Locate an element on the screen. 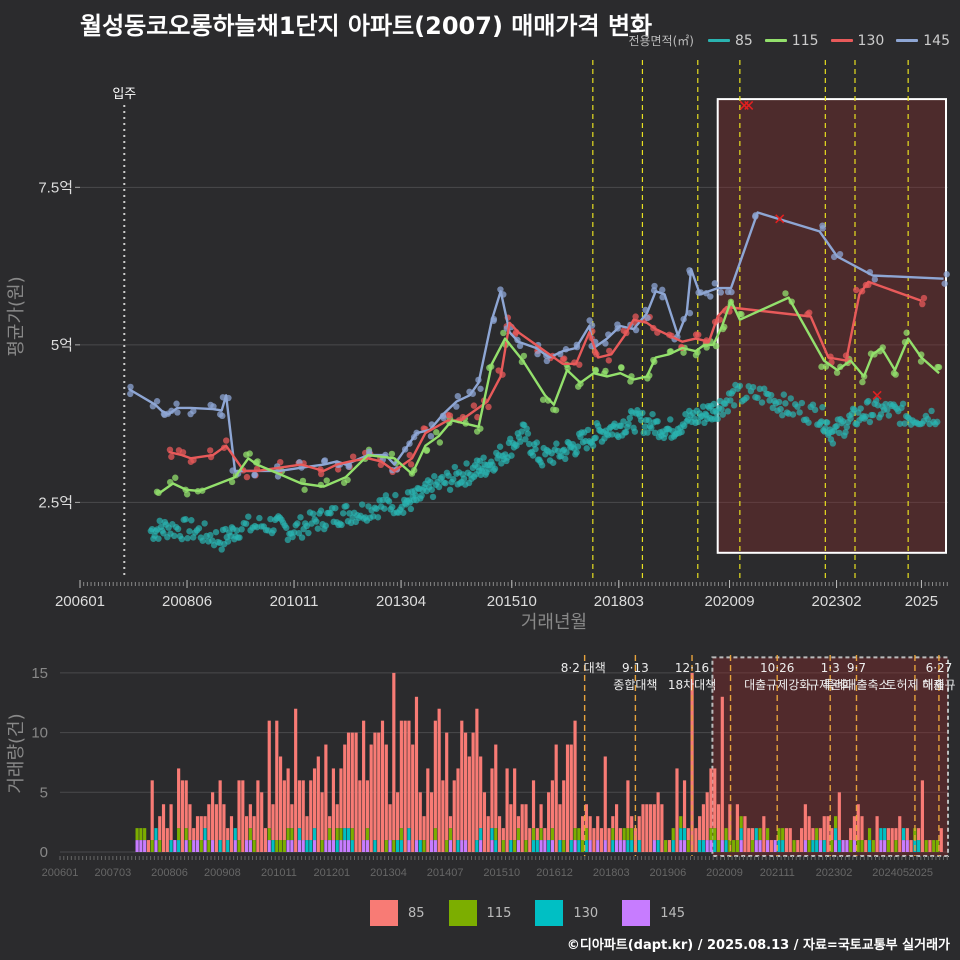  policy-label-2-0: 12·16 is located at coordinates (692, 668).